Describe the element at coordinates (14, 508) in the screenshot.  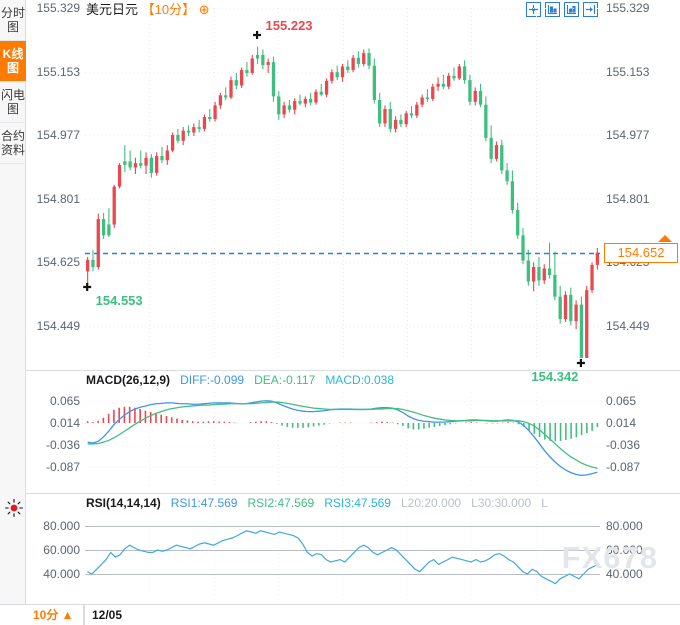
I see `brightness-icon` at that location.